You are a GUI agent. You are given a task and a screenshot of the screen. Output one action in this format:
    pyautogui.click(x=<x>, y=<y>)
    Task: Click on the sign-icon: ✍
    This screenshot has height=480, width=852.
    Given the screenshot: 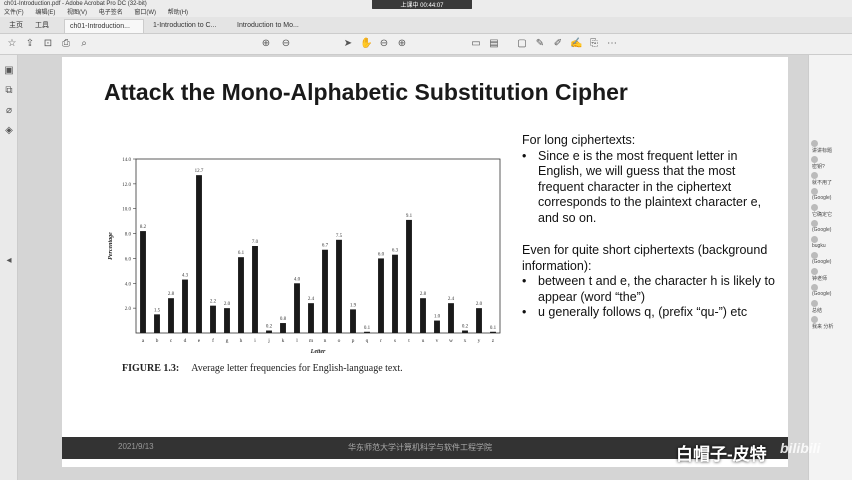 What is the action you would take?
    pyautogui.click(x=576, y=43)
    